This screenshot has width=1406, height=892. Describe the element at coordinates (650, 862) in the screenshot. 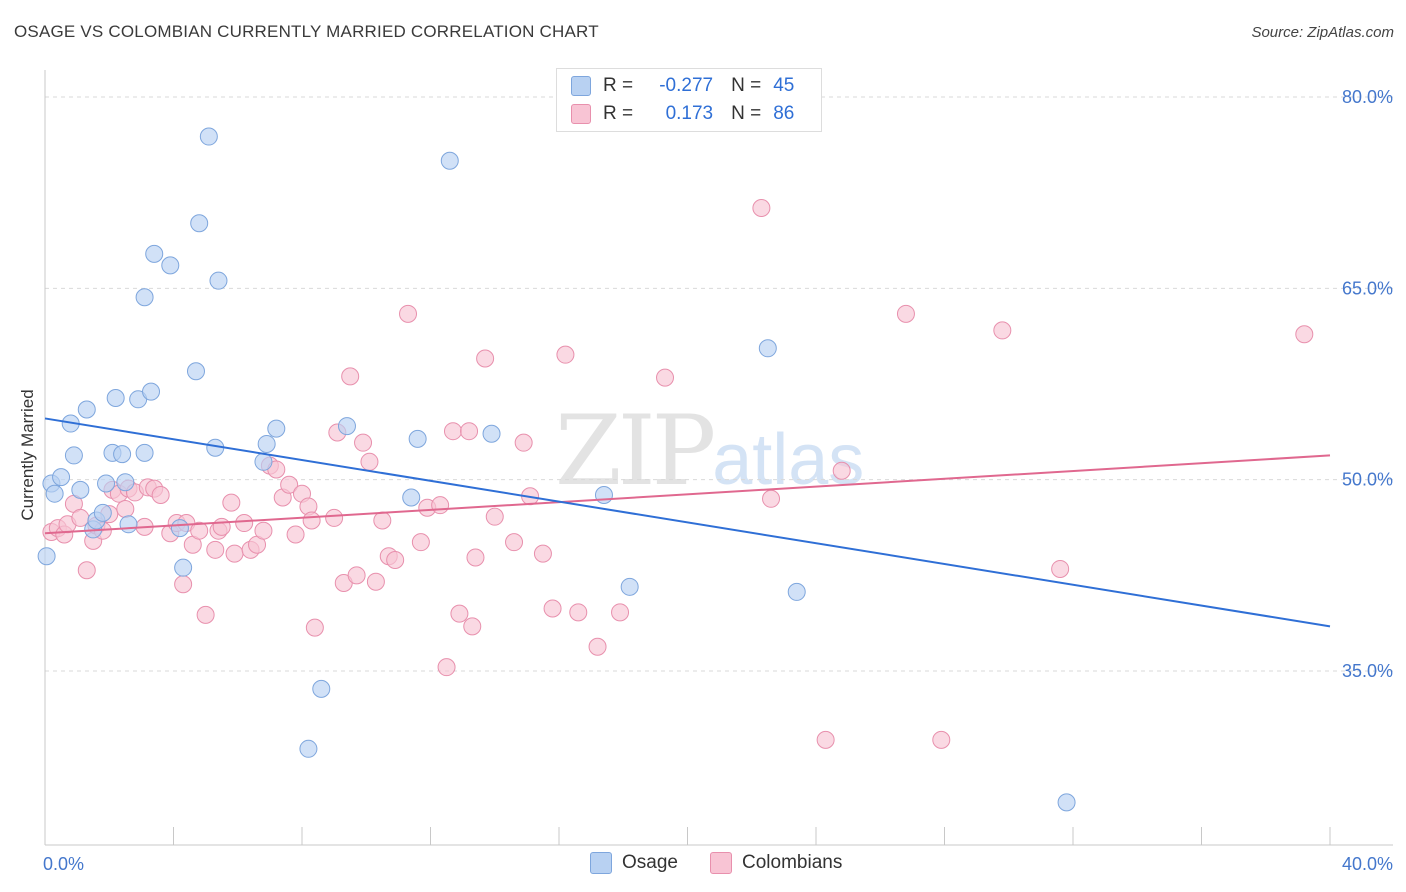

I see `bottom-legend-label-osage: Osage` at that location.